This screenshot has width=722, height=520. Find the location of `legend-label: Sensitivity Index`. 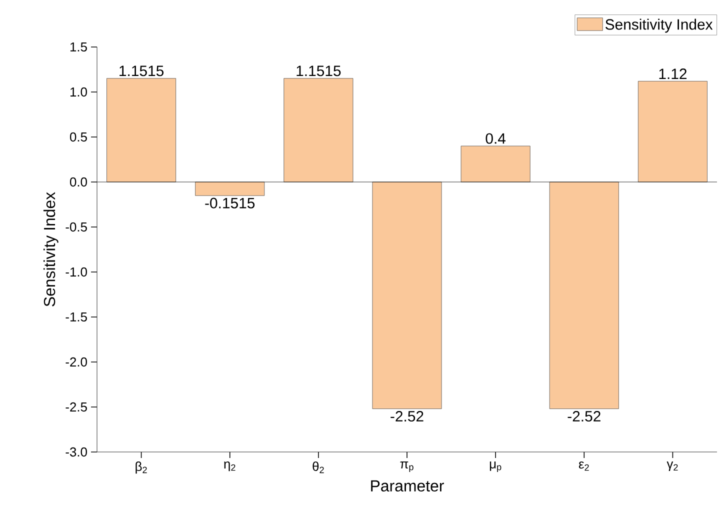

legend-label: Sensitivity Index is located at coordinates (659, 25).